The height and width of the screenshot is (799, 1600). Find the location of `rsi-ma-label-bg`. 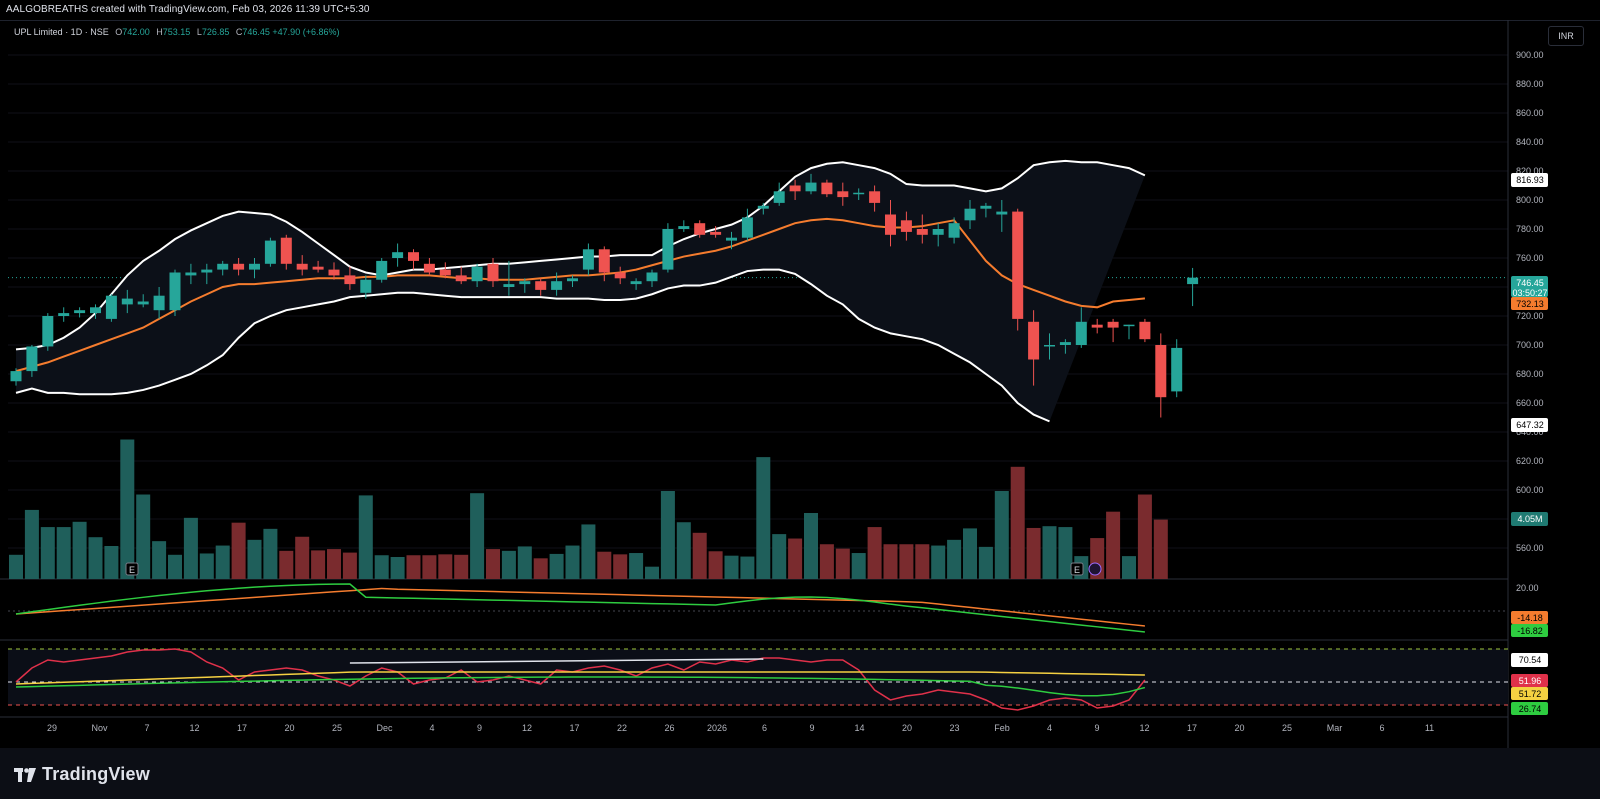

rsi-ma-label-bg is located at coordinates (1529, 693).